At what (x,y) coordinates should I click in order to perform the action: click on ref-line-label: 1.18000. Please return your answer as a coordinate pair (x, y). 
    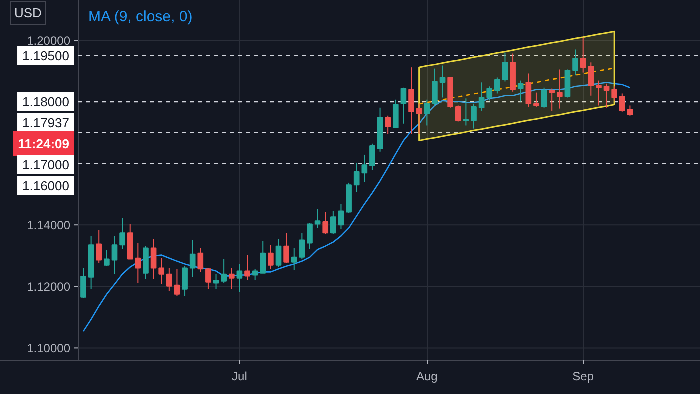
    Looking at the image, I should click on (46, 102).